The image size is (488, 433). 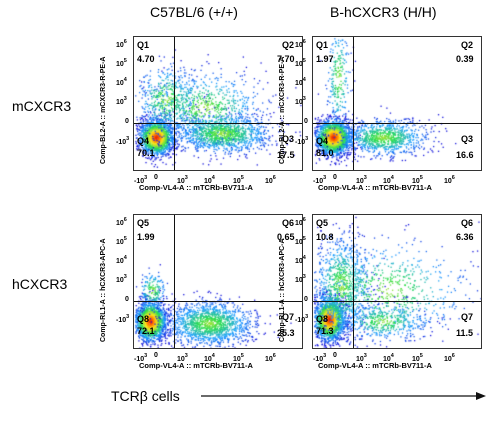 I want to click on quadrant-percentage: 1.99, so click(x=146, y=237).